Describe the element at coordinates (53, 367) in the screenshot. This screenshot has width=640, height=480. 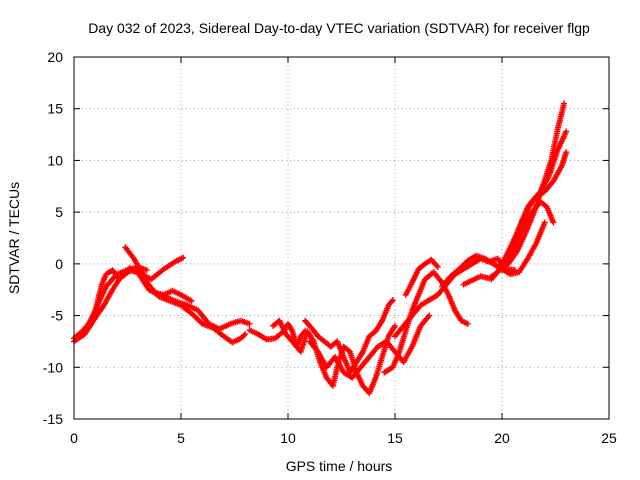
I see `y-tick-label: -10` at that location.